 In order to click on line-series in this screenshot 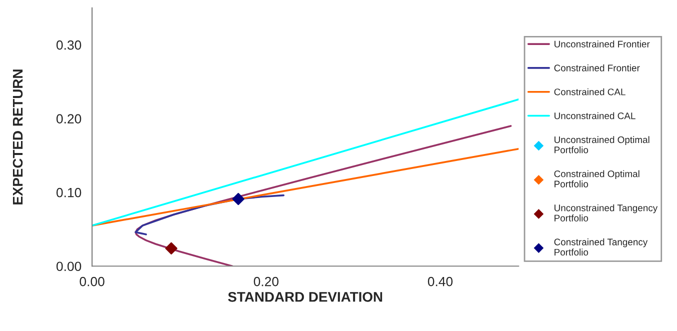, I will do `click(209, 215)`.